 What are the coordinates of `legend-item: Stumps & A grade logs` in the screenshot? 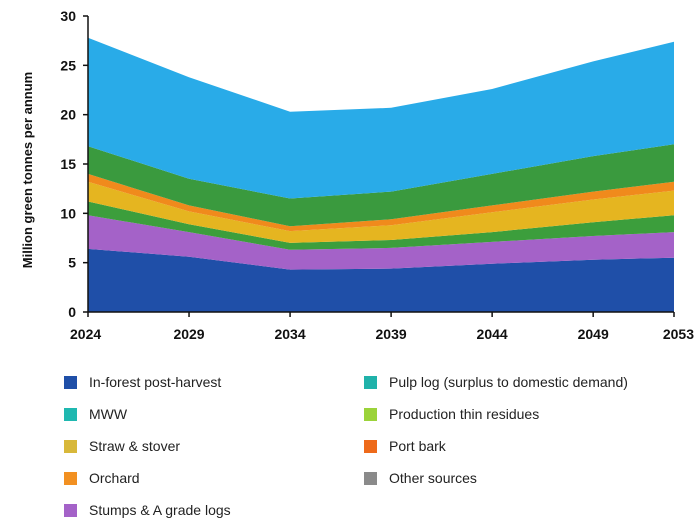 It's located at (147, 510).